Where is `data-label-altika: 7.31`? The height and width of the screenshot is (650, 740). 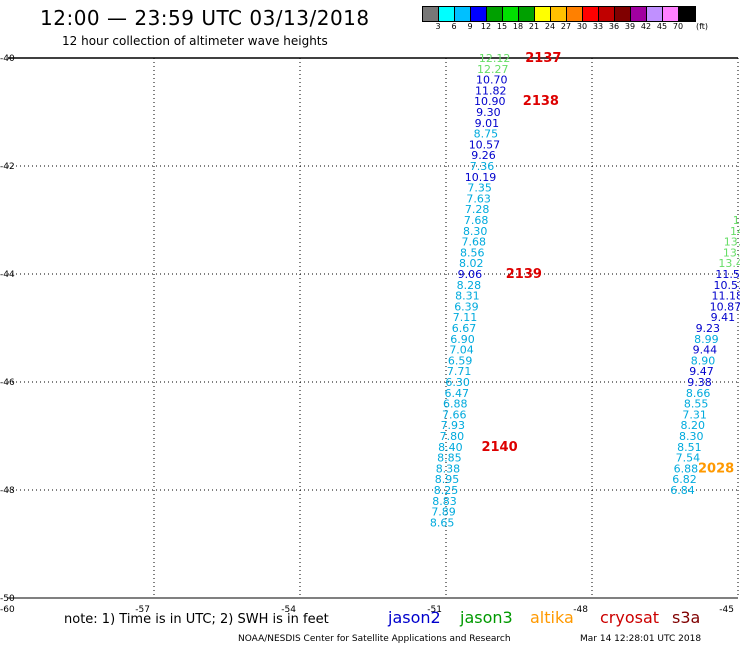
data-label-altika: 7.31 is located at coordinates (694, 414).